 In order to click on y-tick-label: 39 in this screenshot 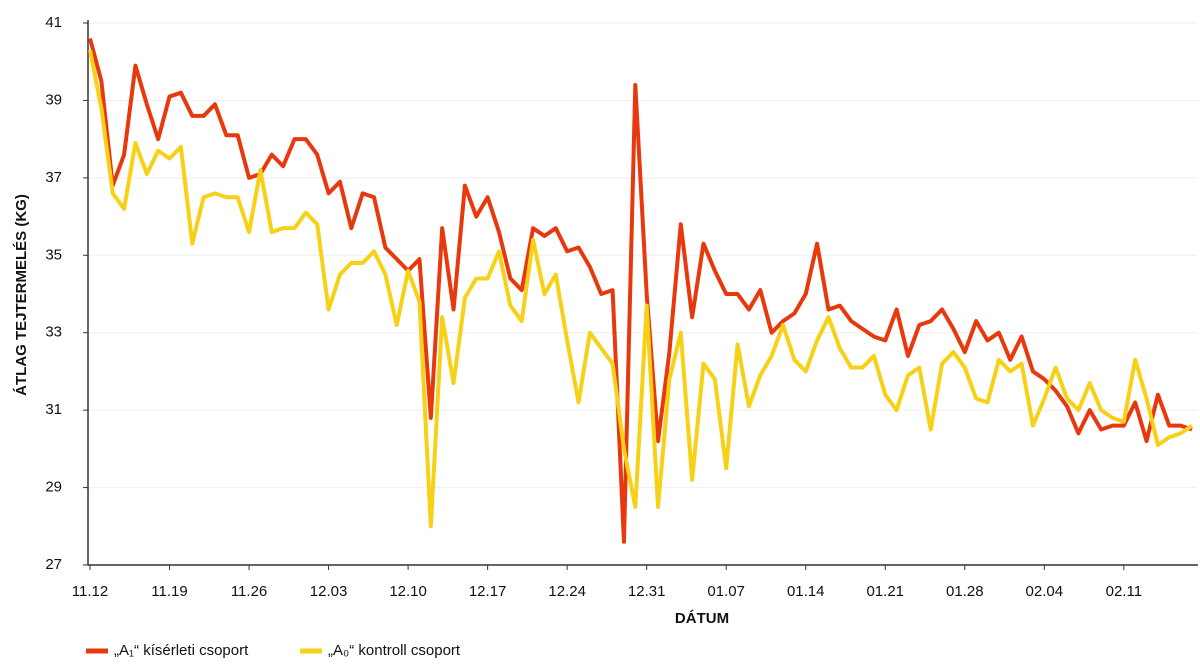, I will do `click(53, 99)`.